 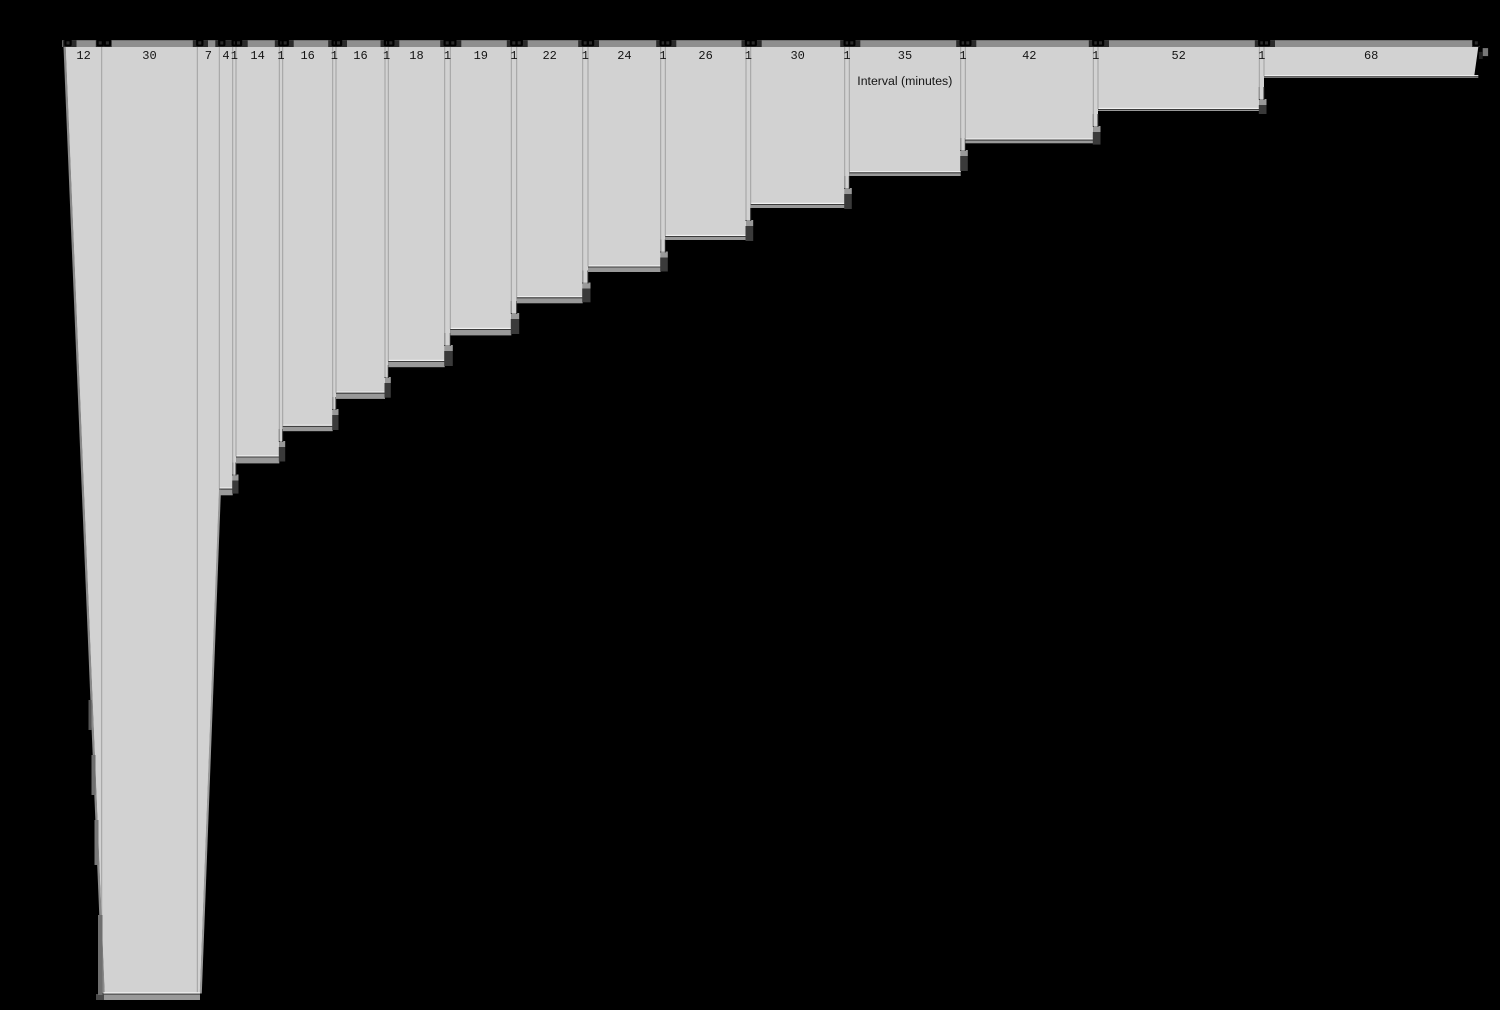 What do you see at coordinates (1029, 56) in the screenshot?
I see `svg-text: 42` at bounding box center [1029, 56].